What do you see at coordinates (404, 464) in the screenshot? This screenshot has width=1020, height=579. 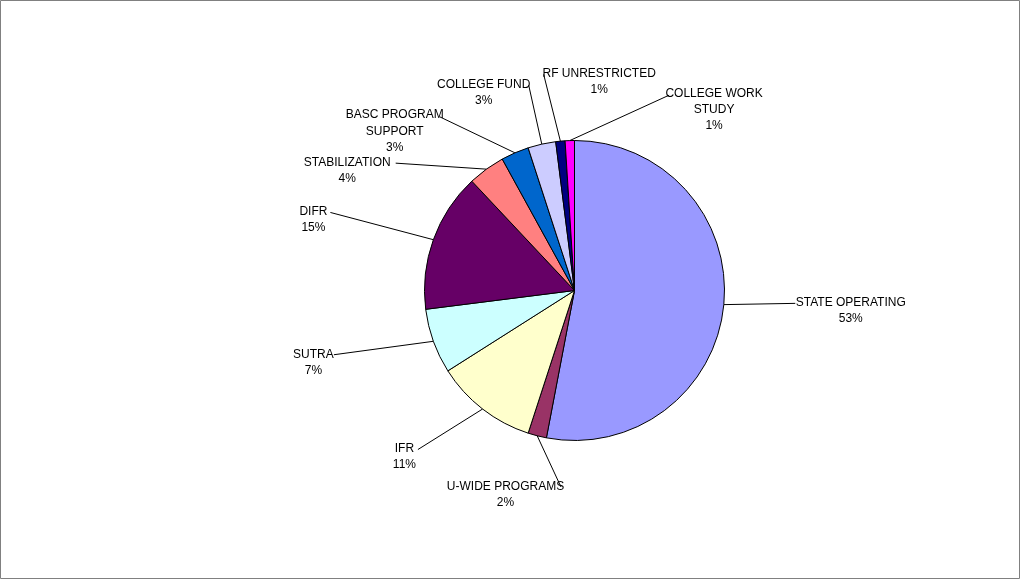 I see `data-label: 11%` at bounding box center [404, 464].